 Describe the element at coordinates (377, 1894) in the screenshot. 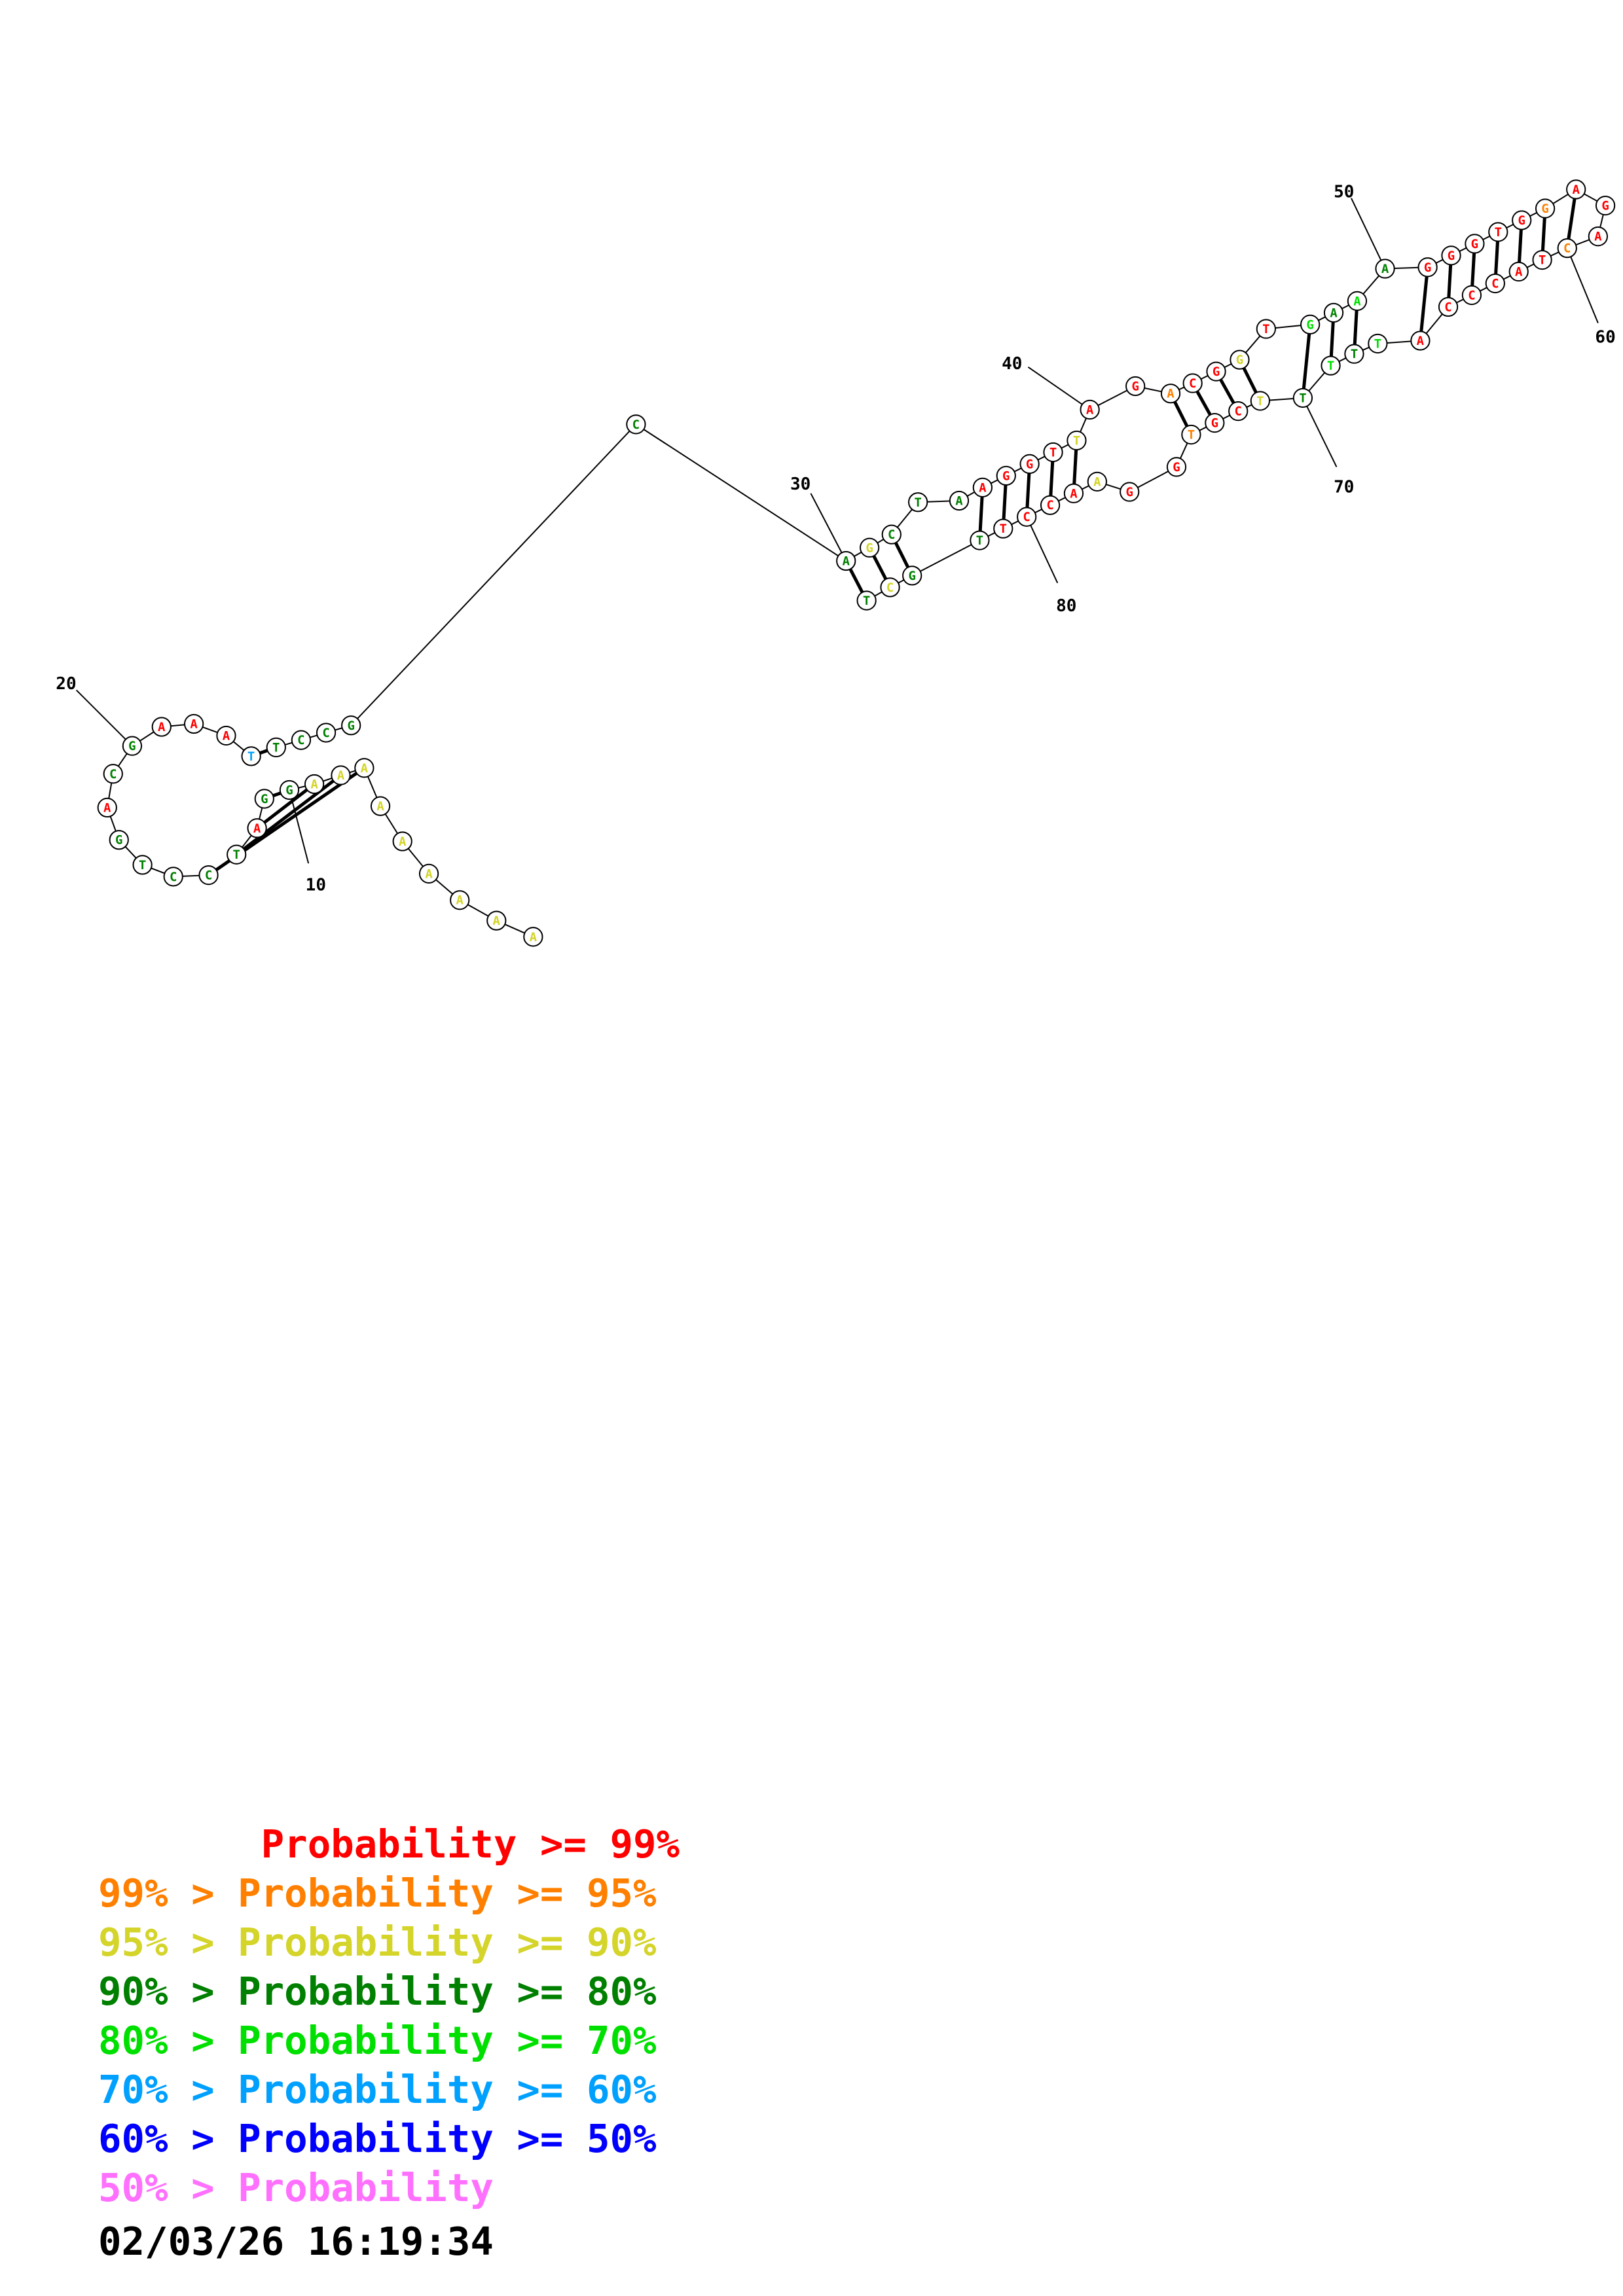

I see `legend-entry: 99% > Probability >= 95%` at that location.